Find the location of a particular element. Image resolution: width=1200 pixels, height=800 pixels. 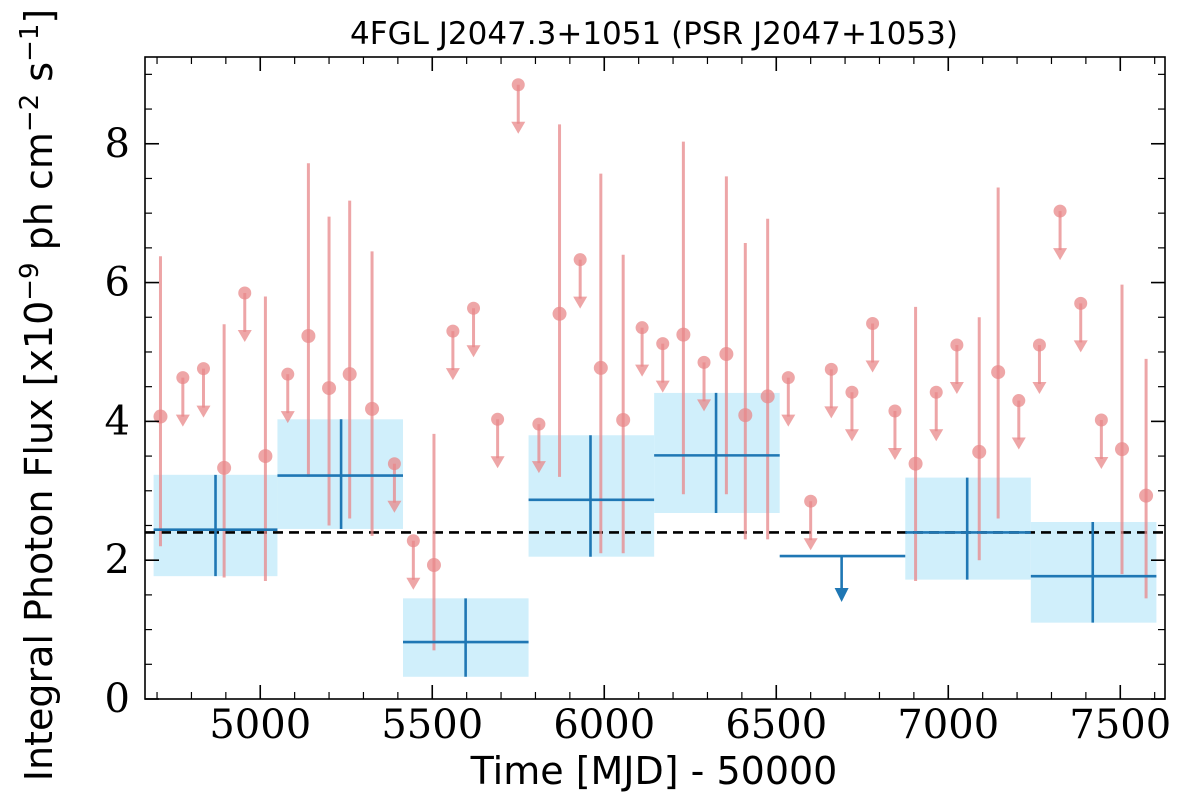

y-tick-label-0: 0 is located at coordinates (117, 699).